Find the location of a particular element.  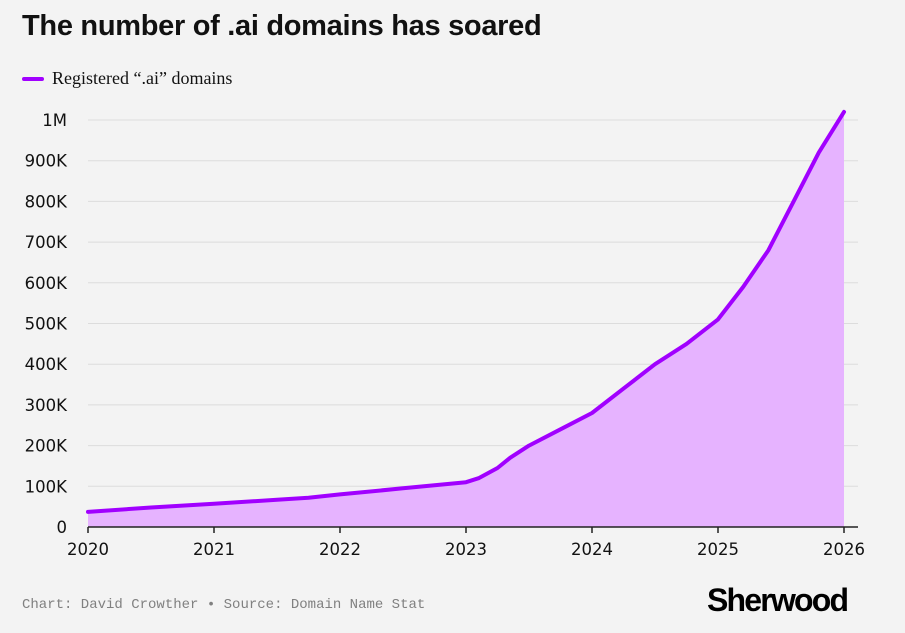

x-tick-label-5: 2025 is located at coordinates (718, 549).